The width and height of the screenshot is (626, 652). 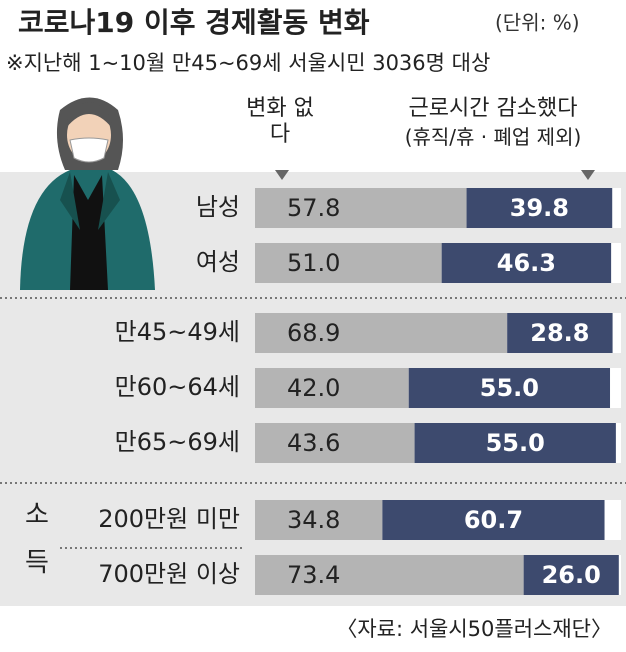 I want to click on value-label: 28.8, so click(x=559, y=333).